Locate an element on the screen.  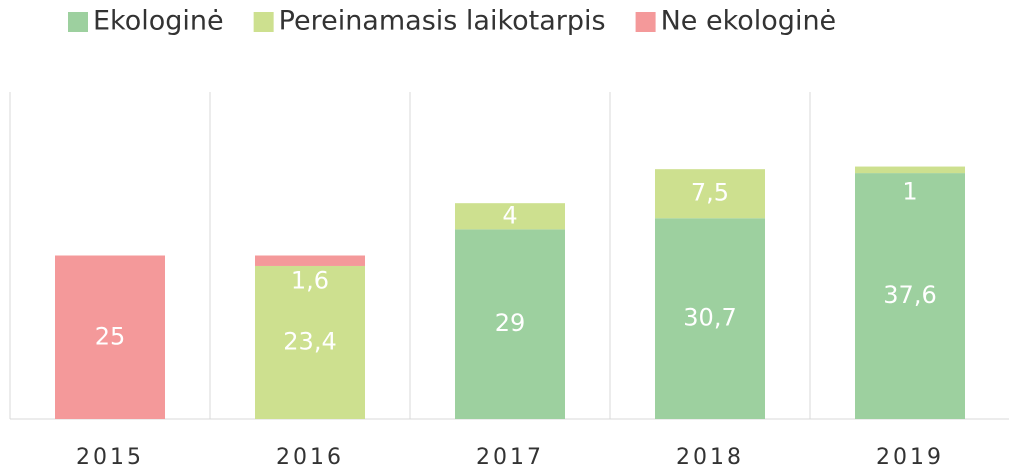
legend-label: Ne ekologinė is located at coordinates (749, 21).